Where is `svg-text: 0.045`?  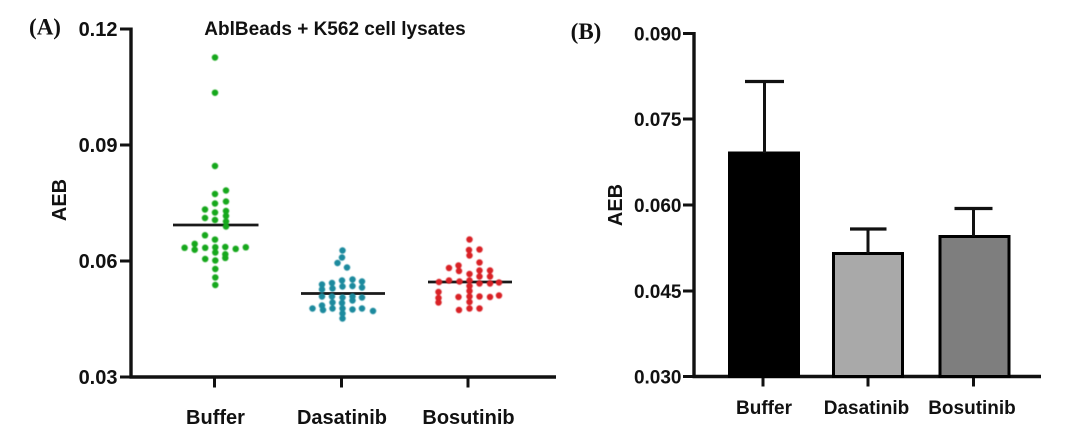 svg-text: 0.045 is located at coordinates (658, 292).